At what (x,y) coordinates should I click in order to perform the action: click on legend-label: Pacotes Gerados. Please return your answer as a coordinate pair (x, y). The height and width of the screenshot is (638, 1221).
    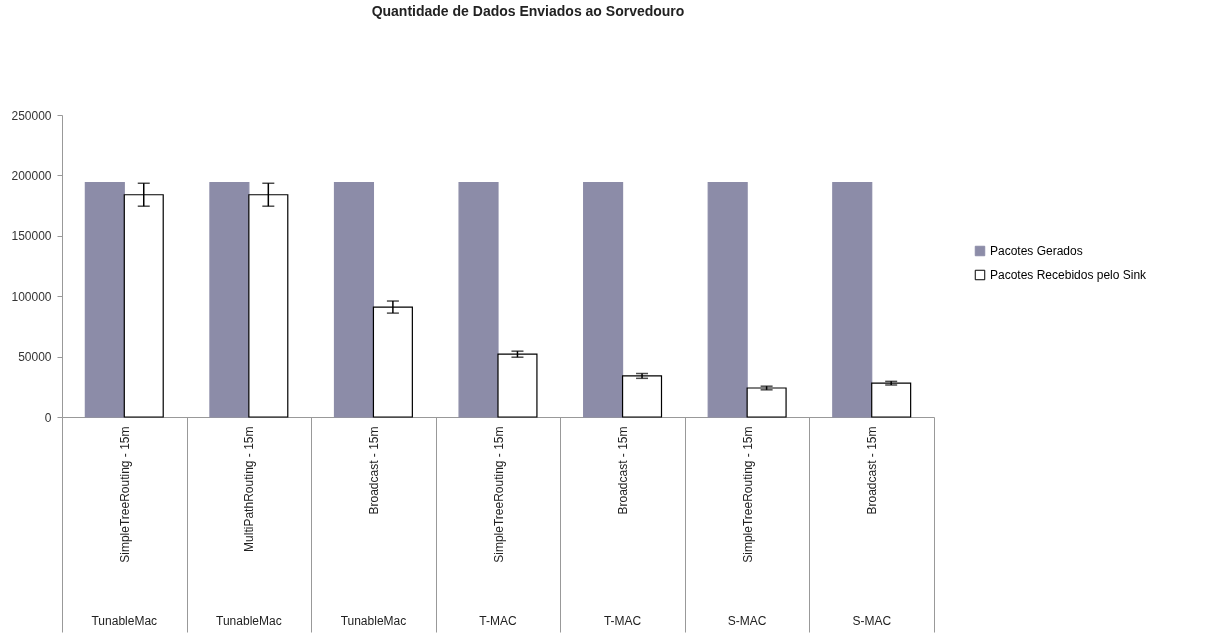
    Looking at the image, I should click on (1036, 251).